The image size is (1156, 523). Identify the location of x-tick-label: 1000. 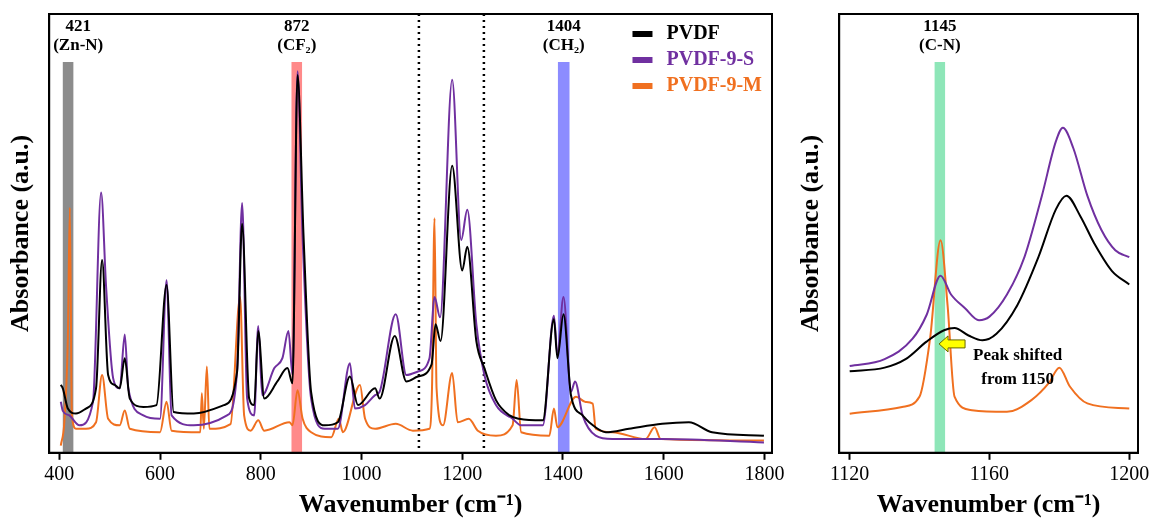
(361, 473).